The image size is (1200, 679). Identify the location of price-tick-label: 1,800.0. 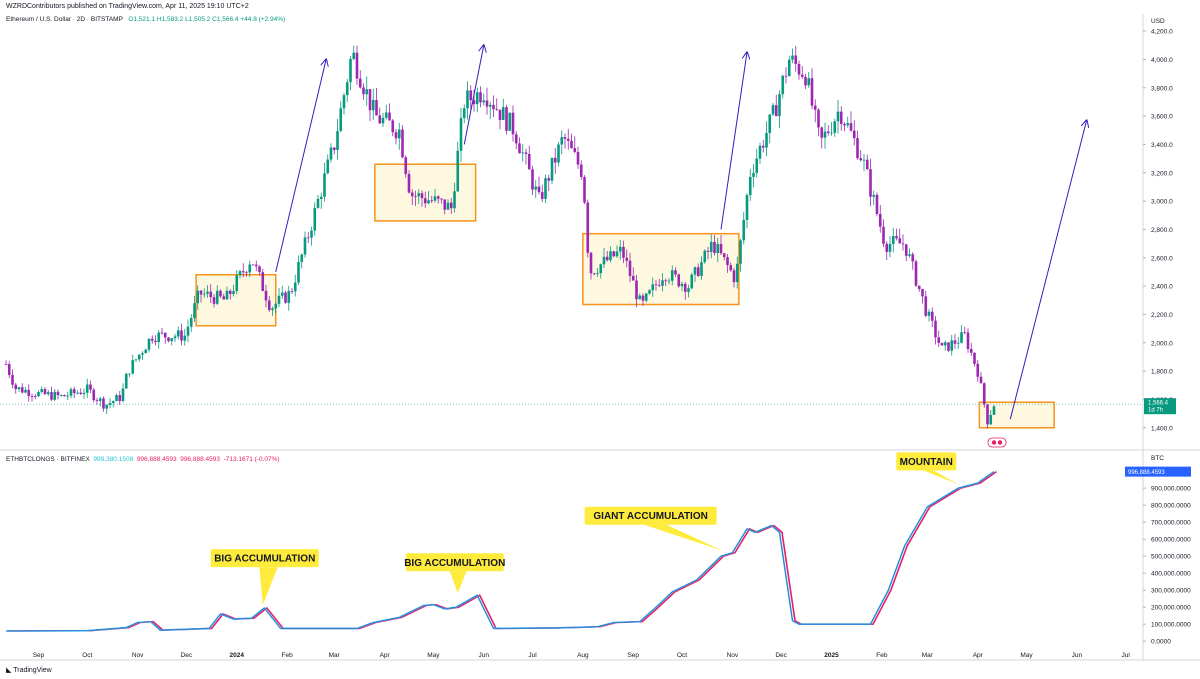
(1162, 372).